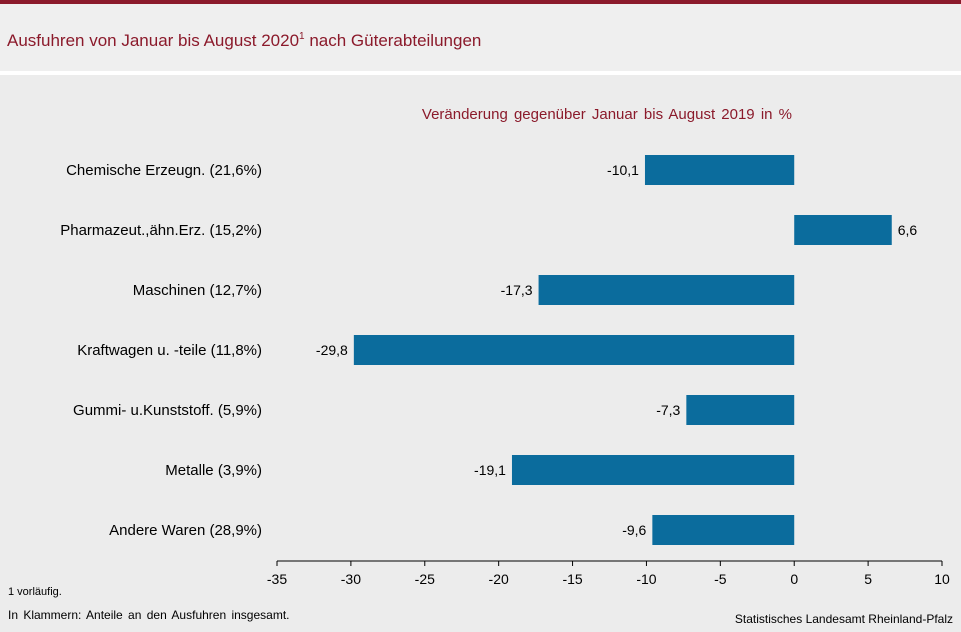 This screenshot has width=961, height=632. What do you see at coordinates (302, 36) in the screenshot?
I see `title-footnote-mark: 1` at bounding box center [302, 36].